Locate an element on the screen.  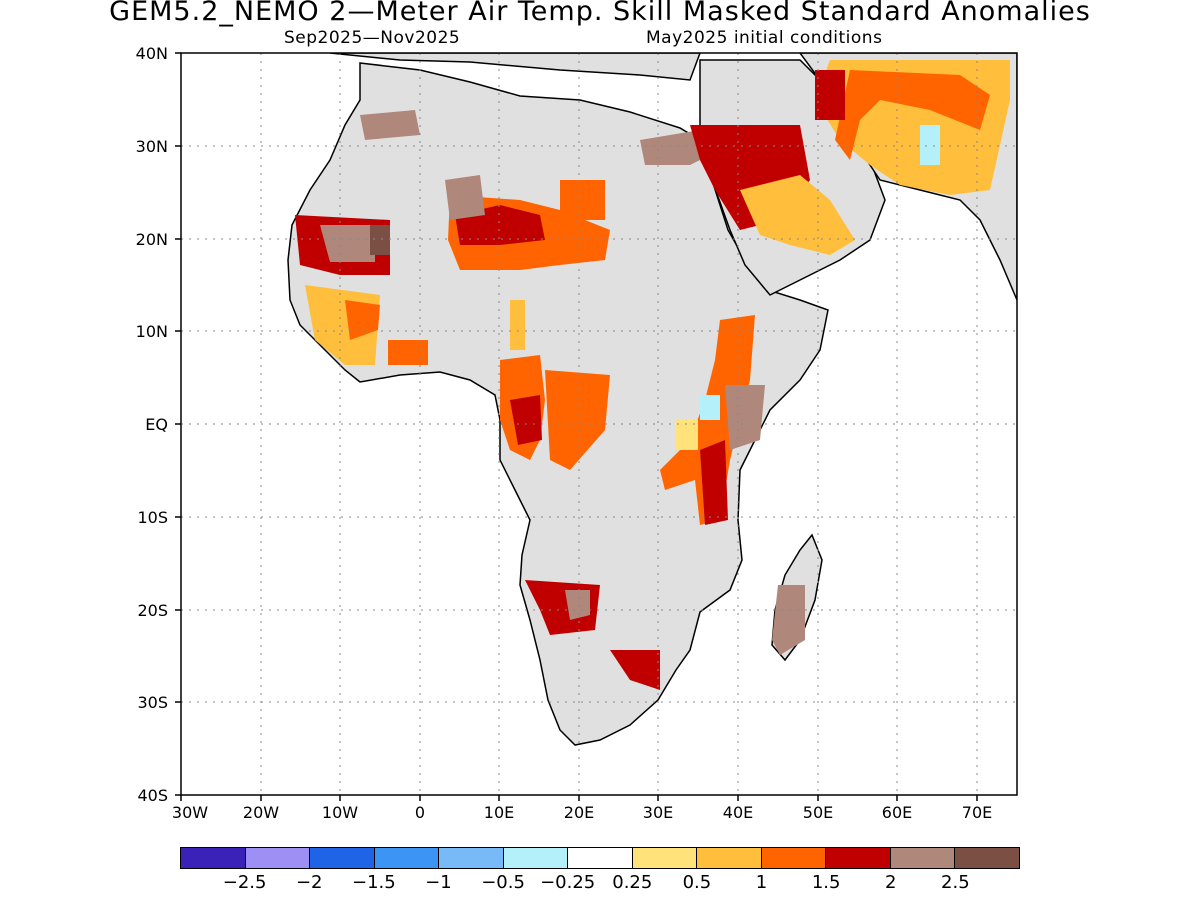
colorbar-label: −1.5 is located at coordinates (373, 882).